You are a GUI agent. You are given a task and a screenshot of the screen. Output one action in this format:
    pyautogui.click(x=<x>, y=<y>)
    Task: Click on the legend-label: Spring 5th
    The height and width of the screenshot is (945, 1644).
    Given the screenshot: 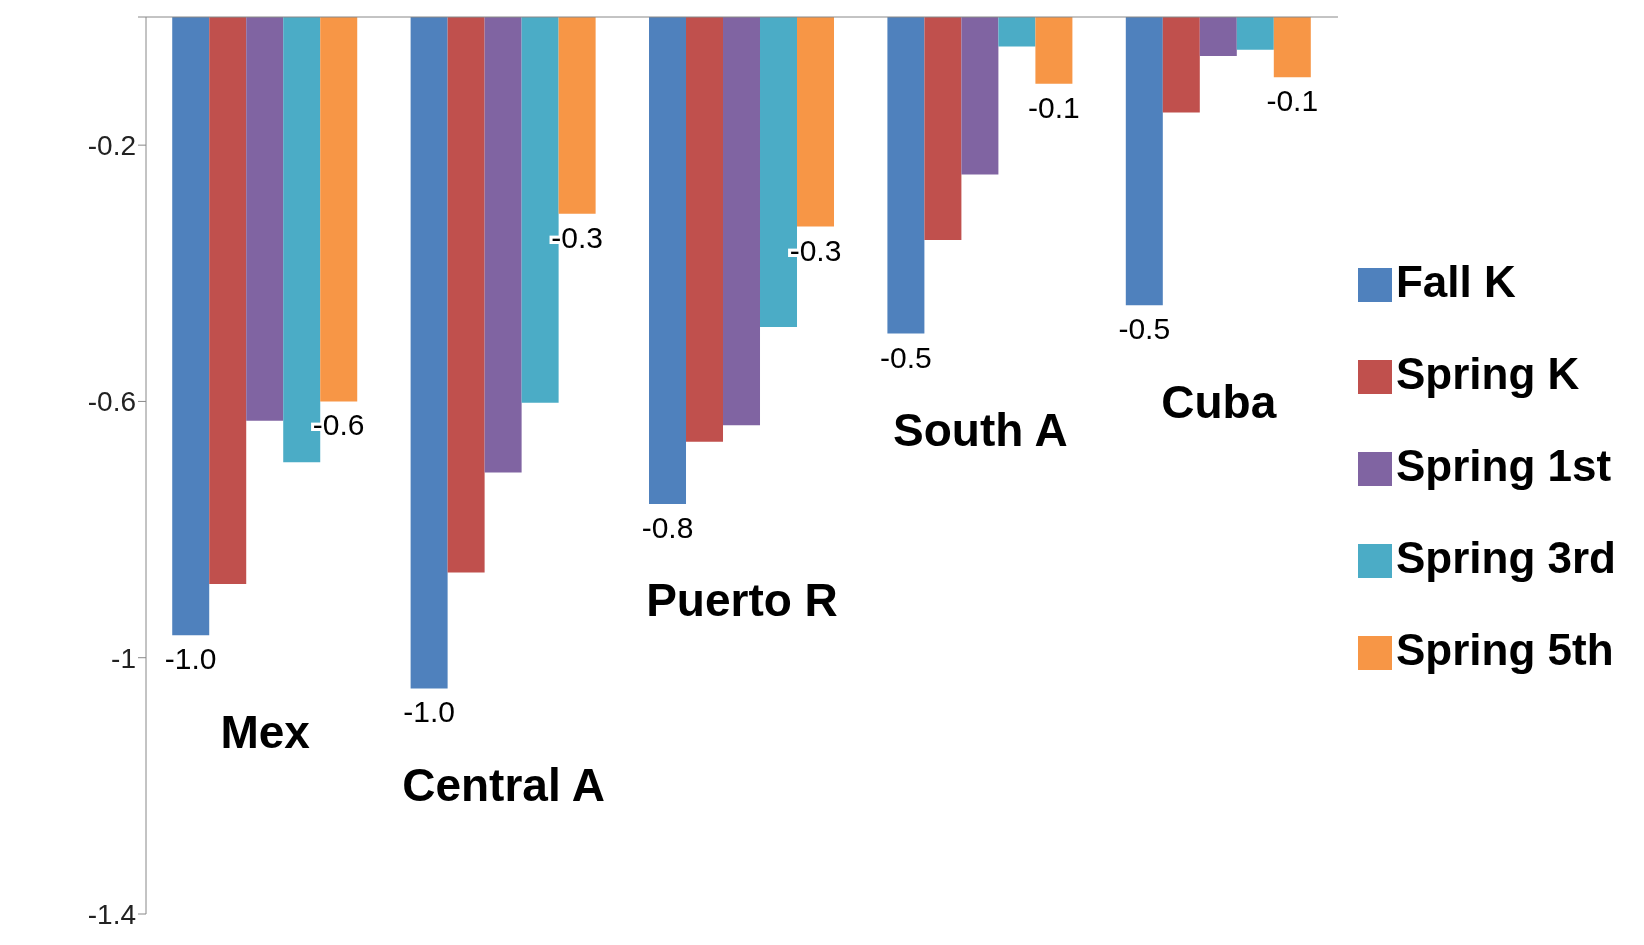 What is the action you would take?
    pyautogui.click(x=1504, y=649)
    